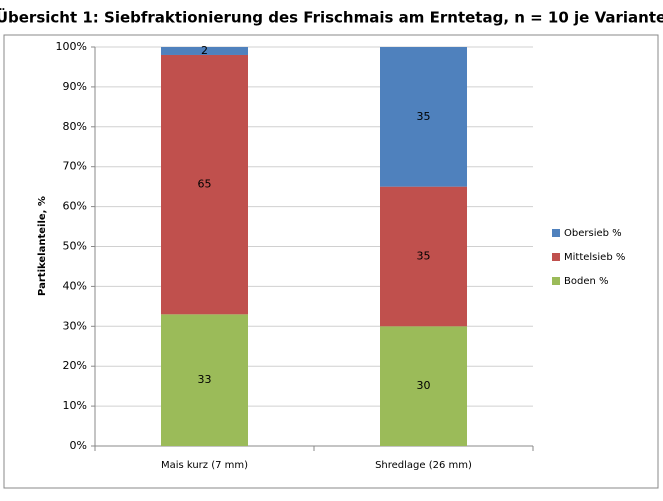  Describe the element at coordinates (593, 233) in the screenshot. I see `legend-label: Obersieb %` at that location.